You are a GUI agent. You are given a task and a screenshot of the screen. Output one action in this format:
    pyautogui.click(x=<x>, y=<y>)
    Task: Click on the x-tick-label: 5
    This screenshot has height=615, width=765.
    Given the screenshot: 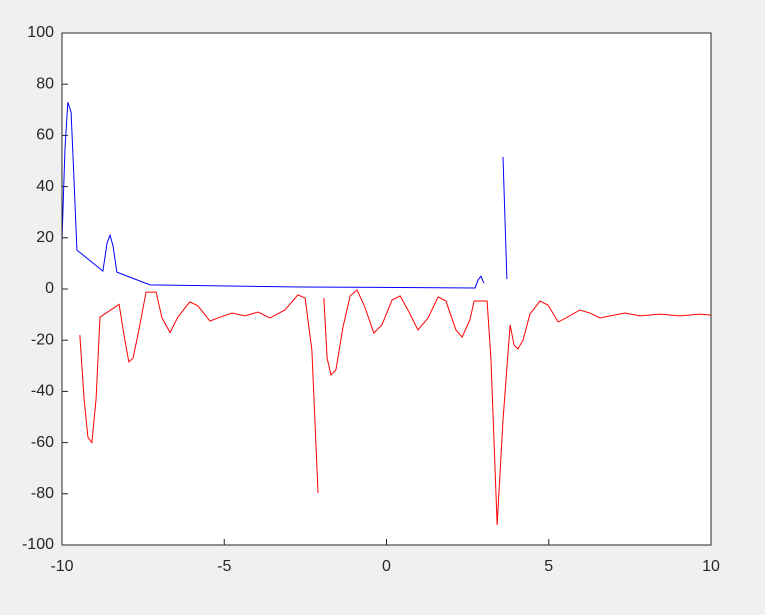 What is the action you would take?
    pyautogui.click(x=548, y=566)
    